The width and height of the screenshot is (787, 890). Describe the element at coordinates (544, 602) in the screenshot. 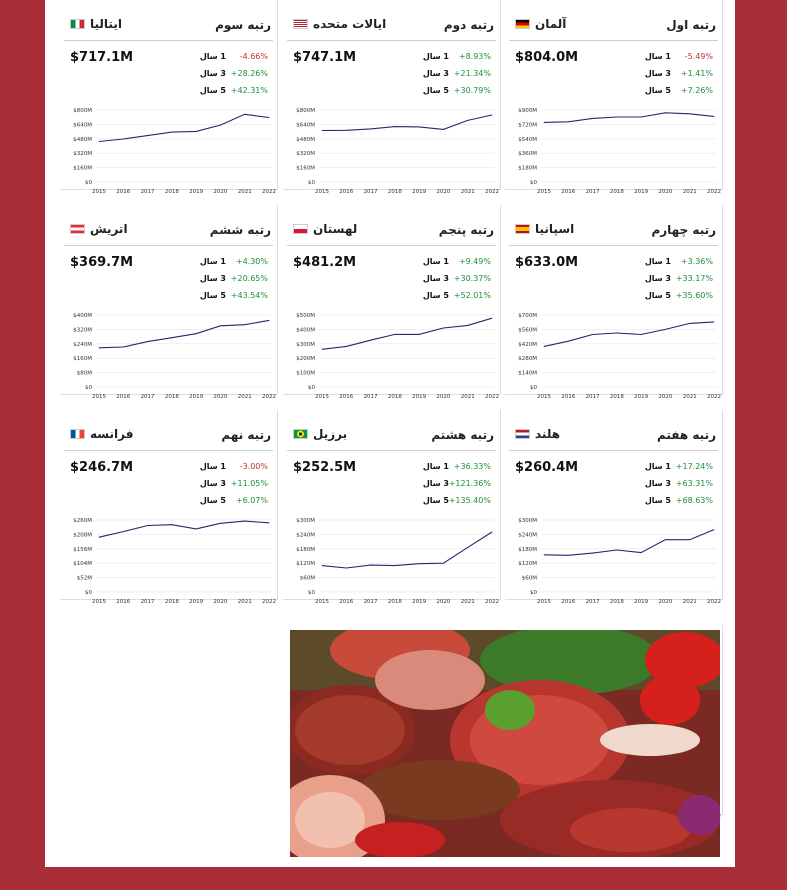

I see `x-tick-label: 2015` at that location.